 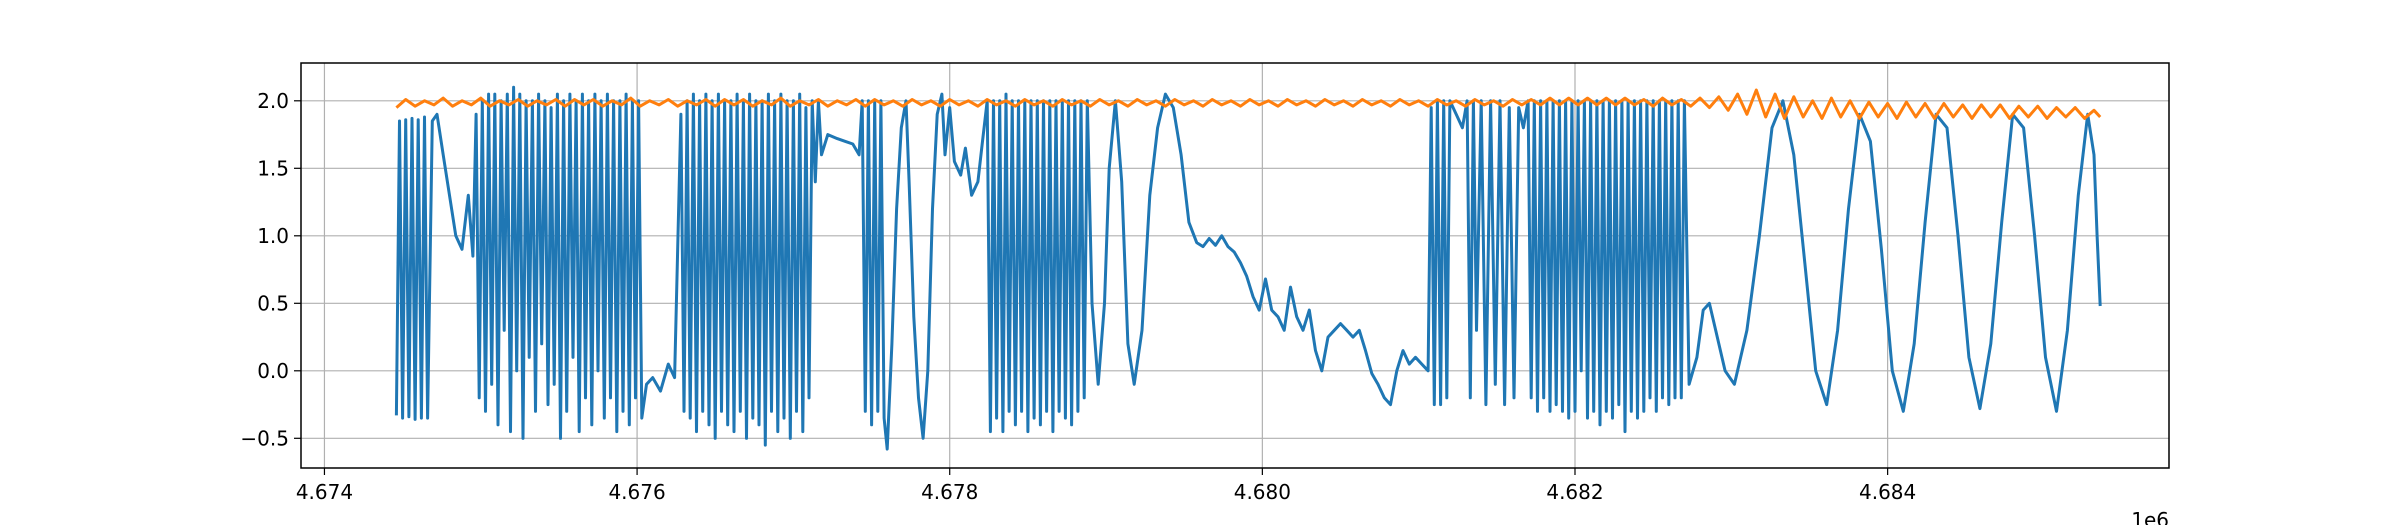 I want to click on y-tick-label: 2.0, so click(x=273, y=101).